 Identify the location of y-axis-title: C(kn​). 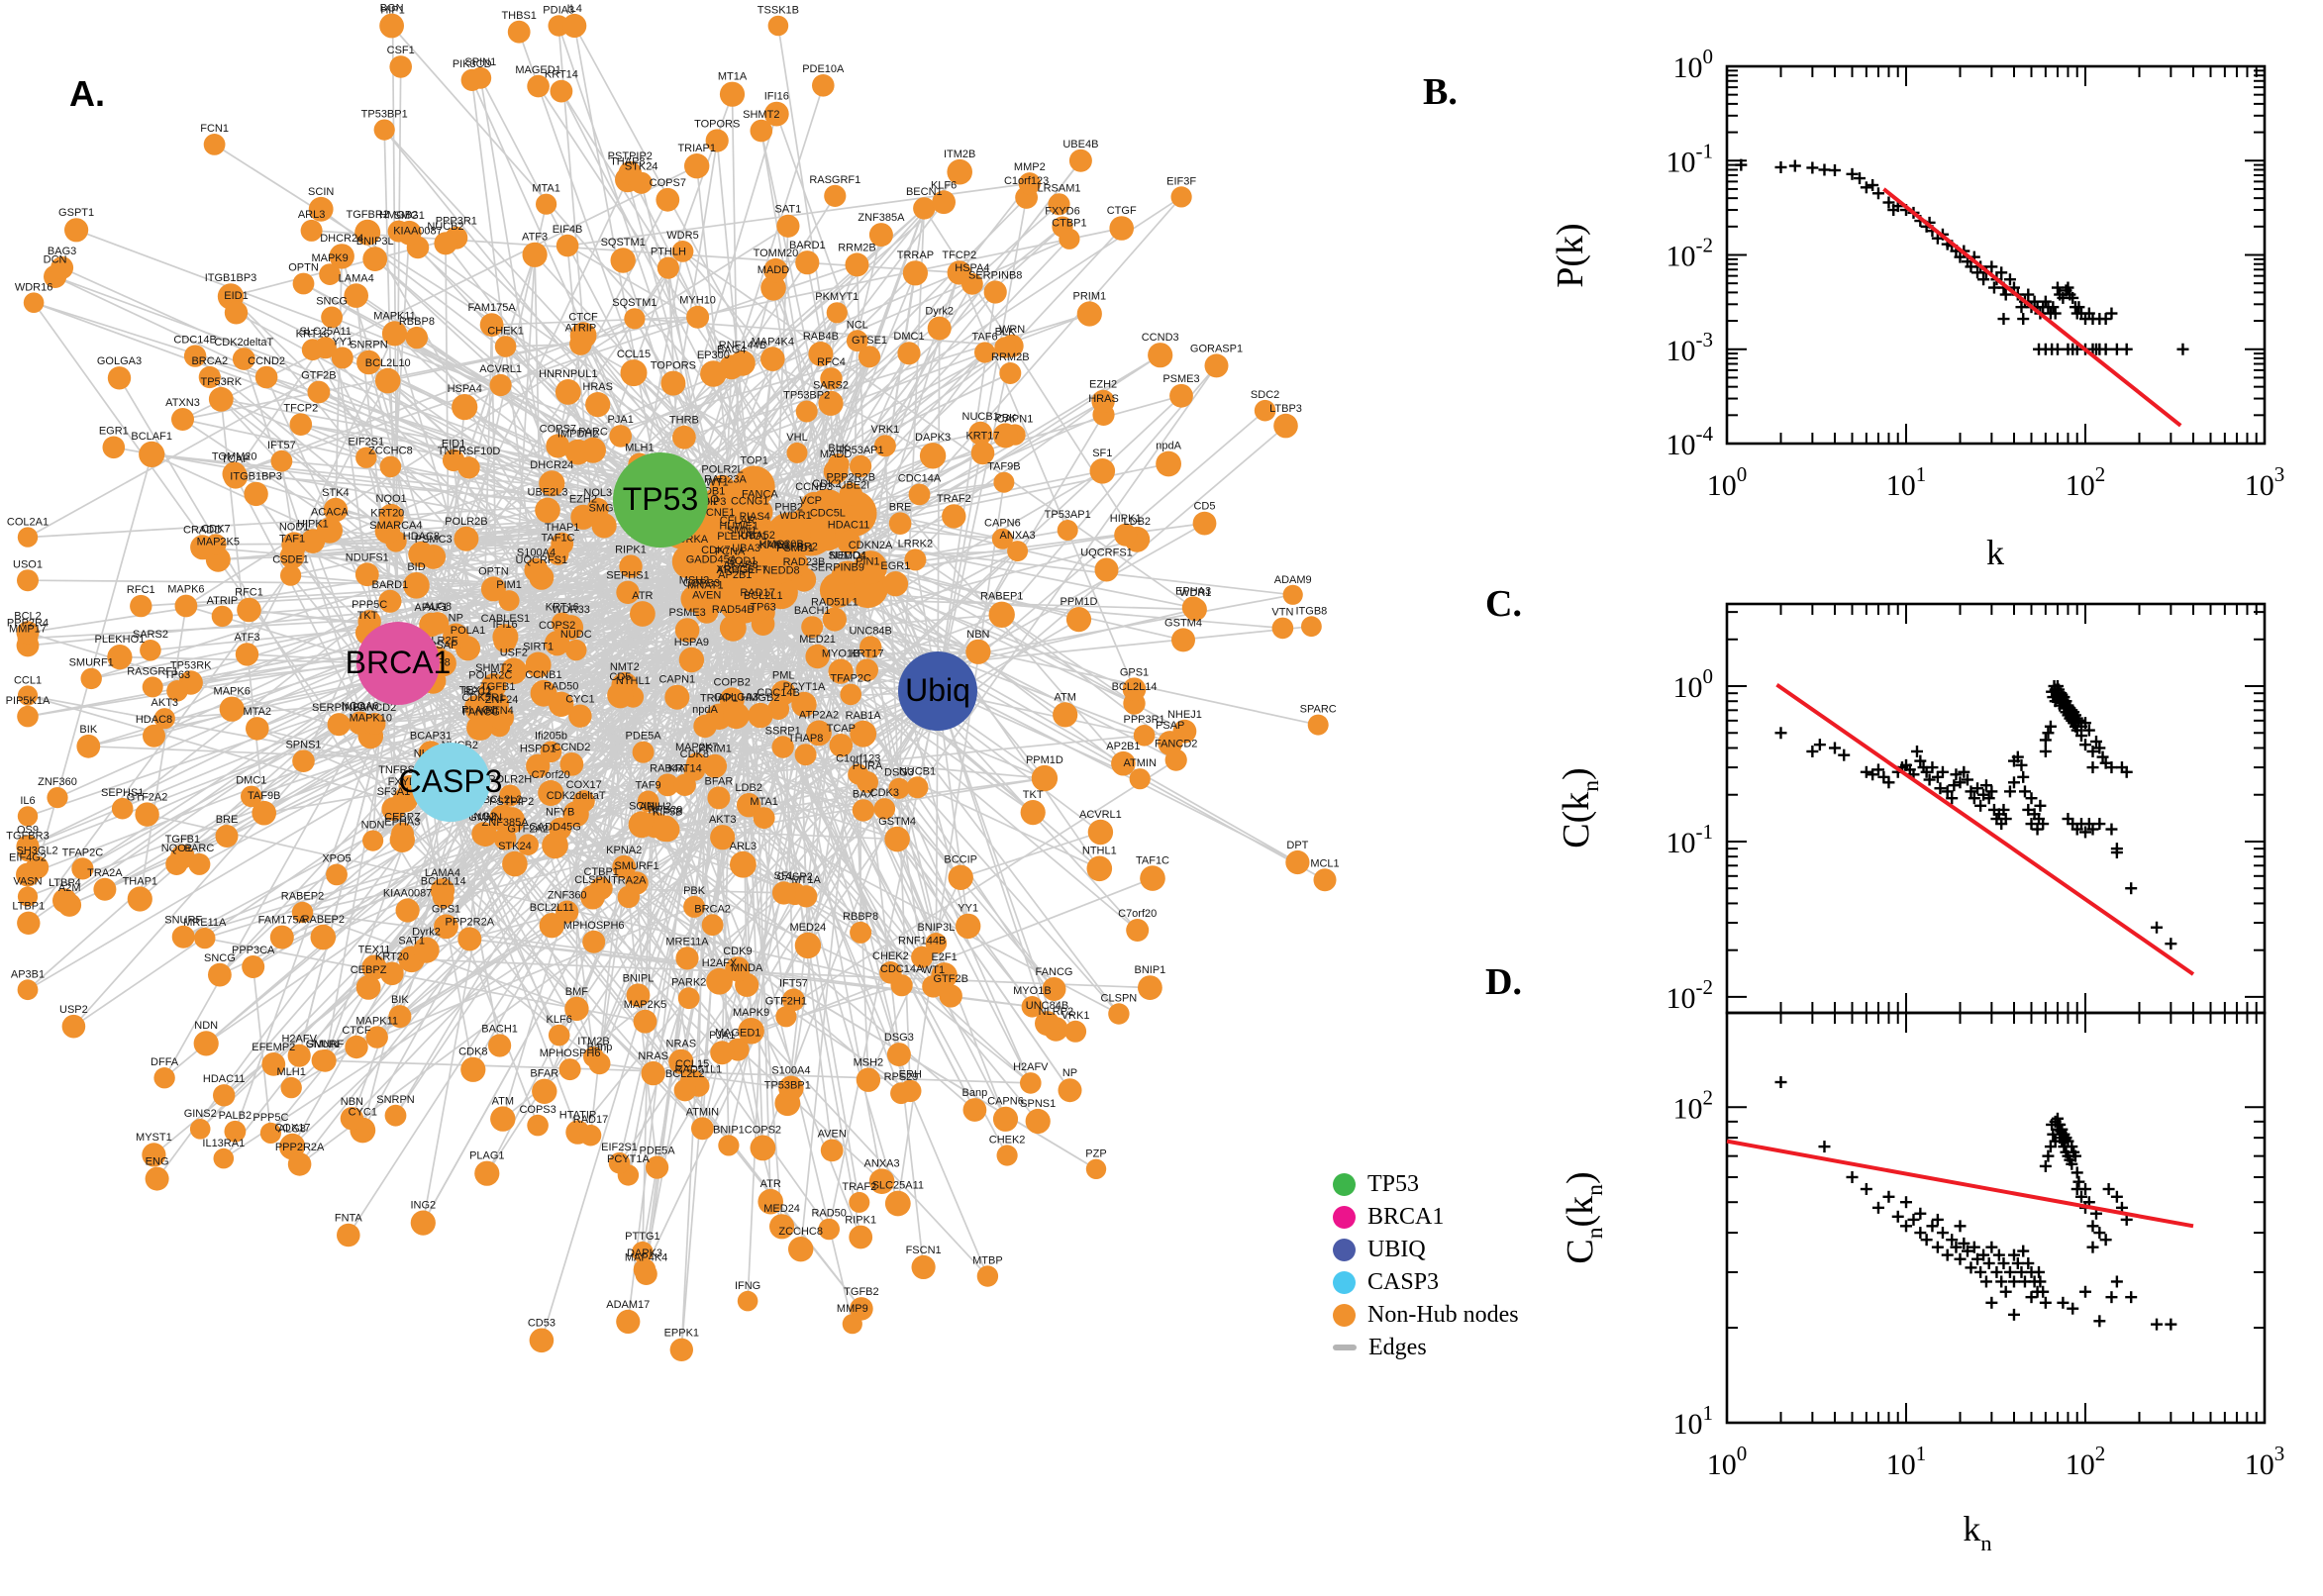
(1580, 807).